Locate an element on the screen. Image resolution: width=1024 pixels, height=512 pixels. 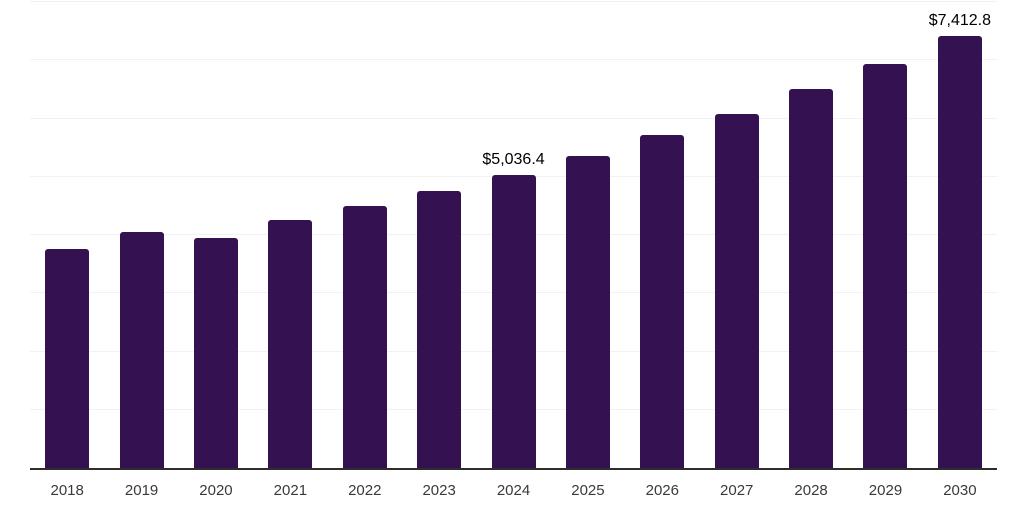
x-tick-label-2018: 2018 is located at coordinates (67, 490).